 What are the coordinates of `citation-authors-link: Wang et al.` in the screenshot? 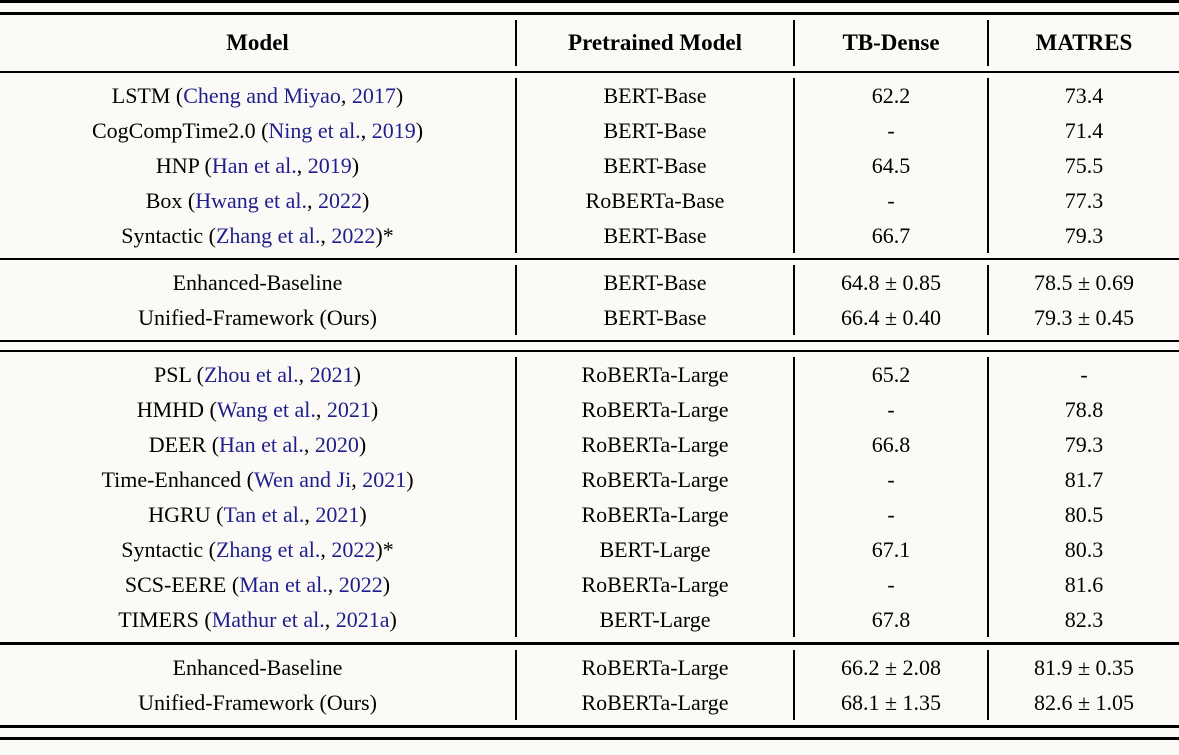 It's located at (266, 409).